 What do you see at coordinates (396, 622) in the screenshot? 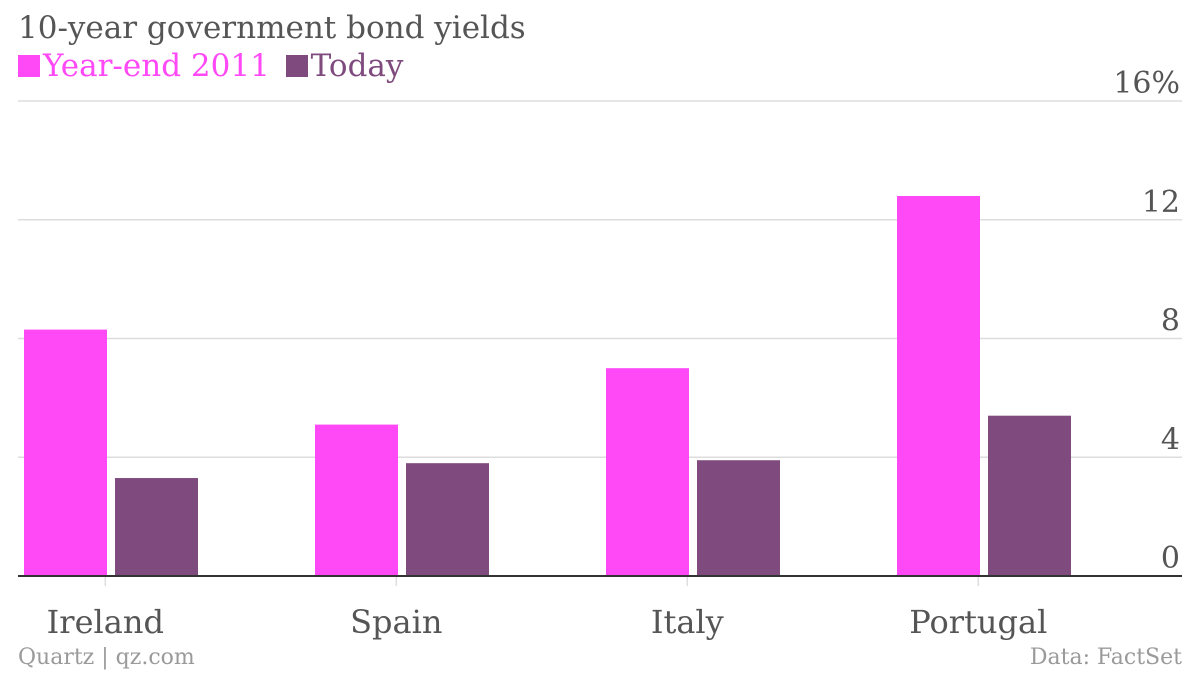
I see `x-category-label: Spain` at bounding box center [396, 622].